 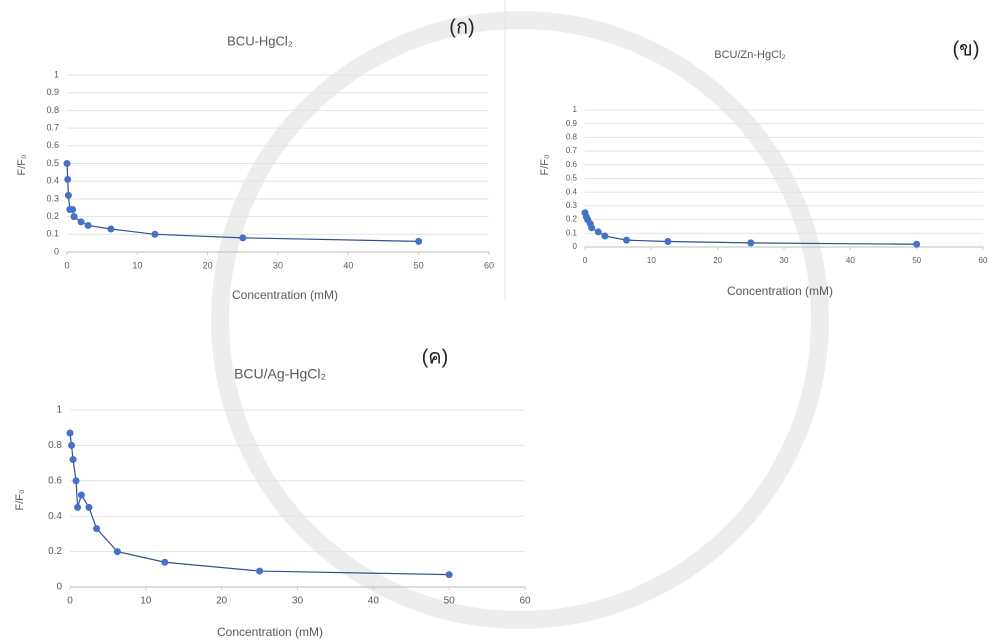 I want to click on chart-title: BCU-HgCl₂, so click(x=260, y=40).